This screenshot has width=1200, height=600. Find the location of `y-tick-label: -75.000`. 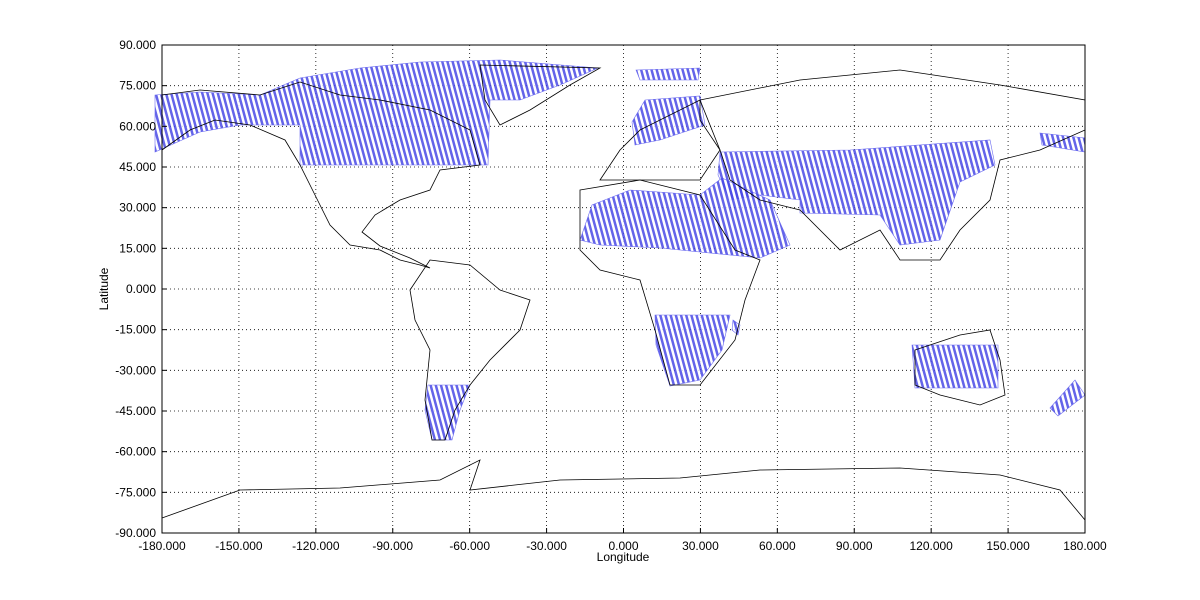

y-tick-label: -75.000 is located at coordinates (135, 492).